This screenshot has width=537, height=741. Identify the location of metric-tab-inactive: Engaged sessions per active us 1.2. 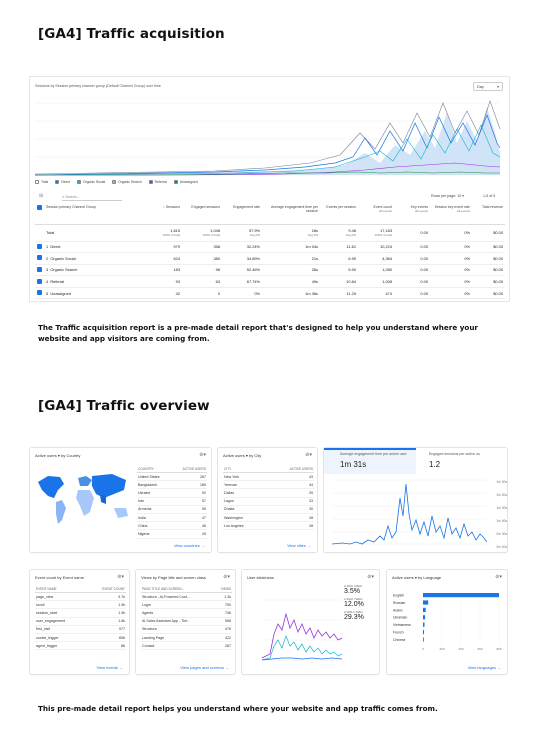
(467, 461).